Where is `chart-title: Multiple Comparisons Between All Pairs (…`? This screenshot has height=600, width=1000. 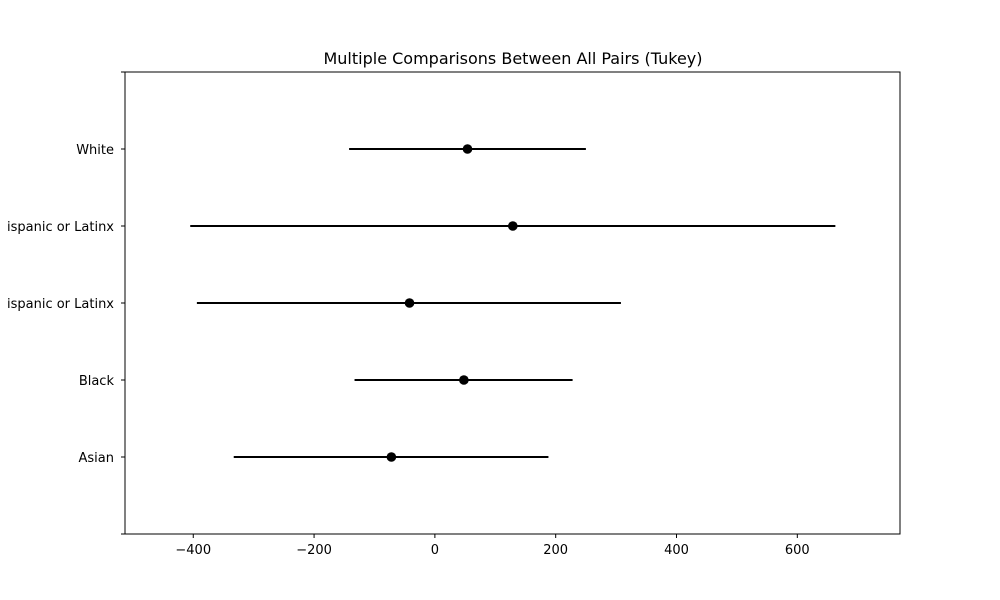 chart-title: Multiple Comparisons Between All Pairs (… is located at coordinates (512, 58).